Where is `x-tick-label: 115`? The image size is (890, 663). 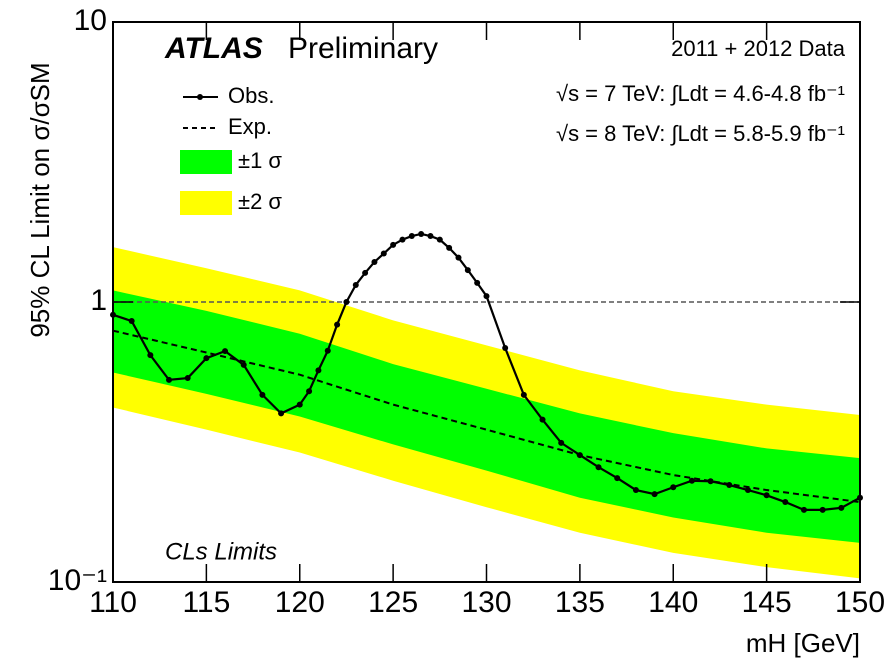
x-tick-label: 115 is located at coordinates (206, 602).